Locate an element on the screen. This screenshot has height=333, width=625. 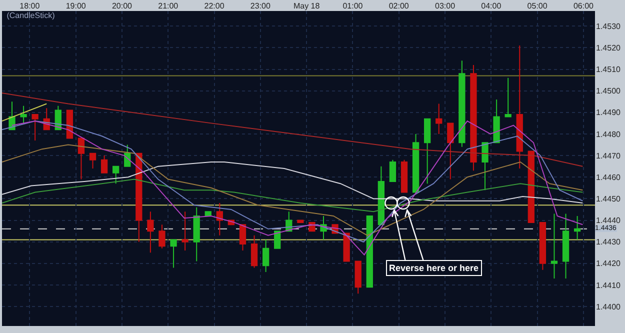
chart-title: (CandleStick) is located at coordinates (31, 15).